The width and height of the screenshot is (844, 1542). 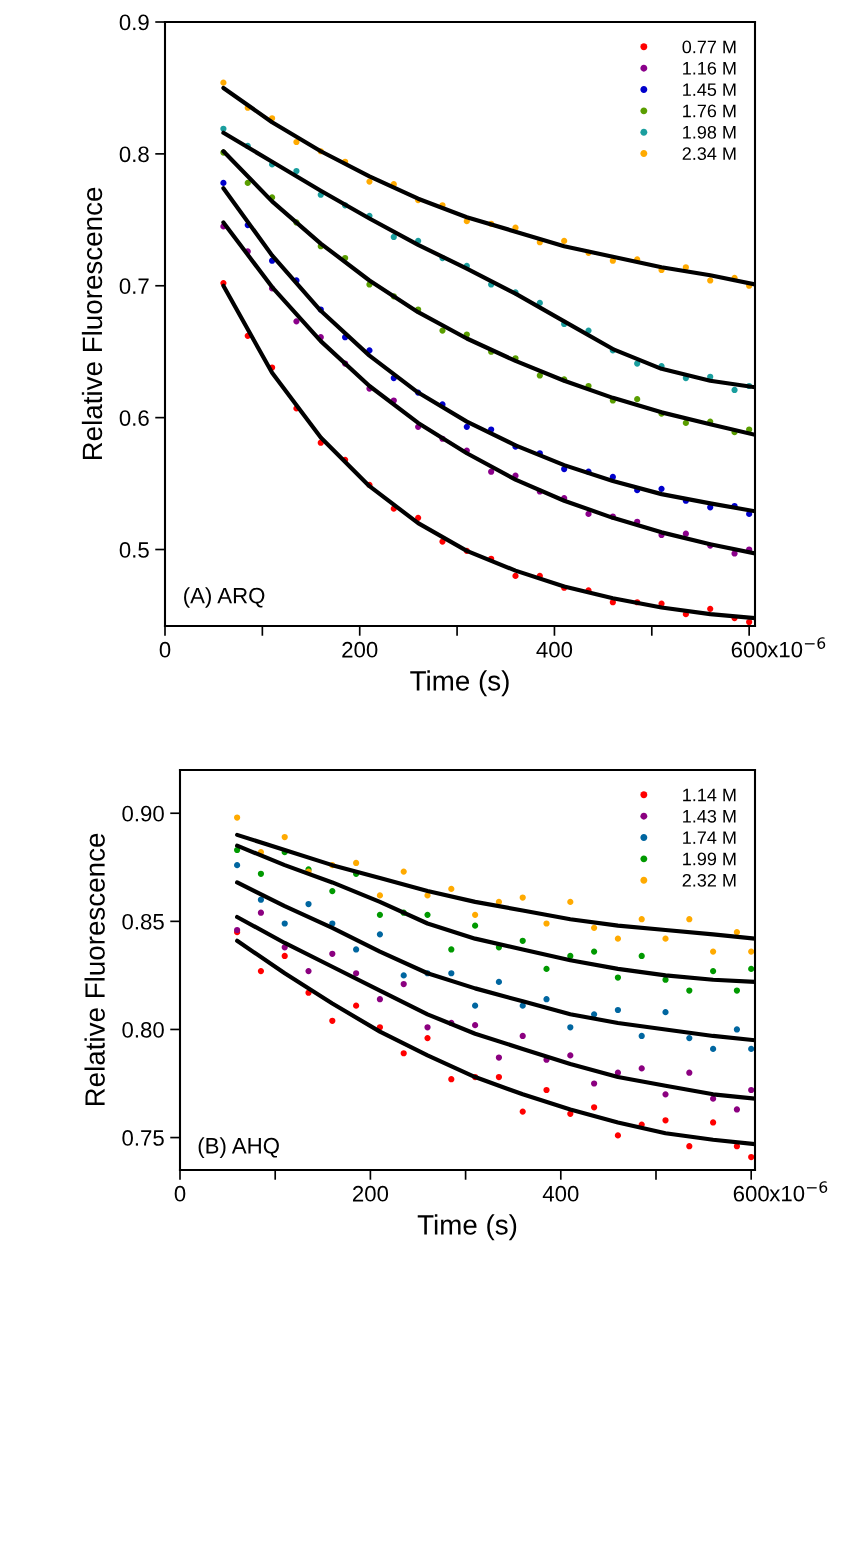 I want to click on annotation: (A) ARQ, so click(x=224, y=597).